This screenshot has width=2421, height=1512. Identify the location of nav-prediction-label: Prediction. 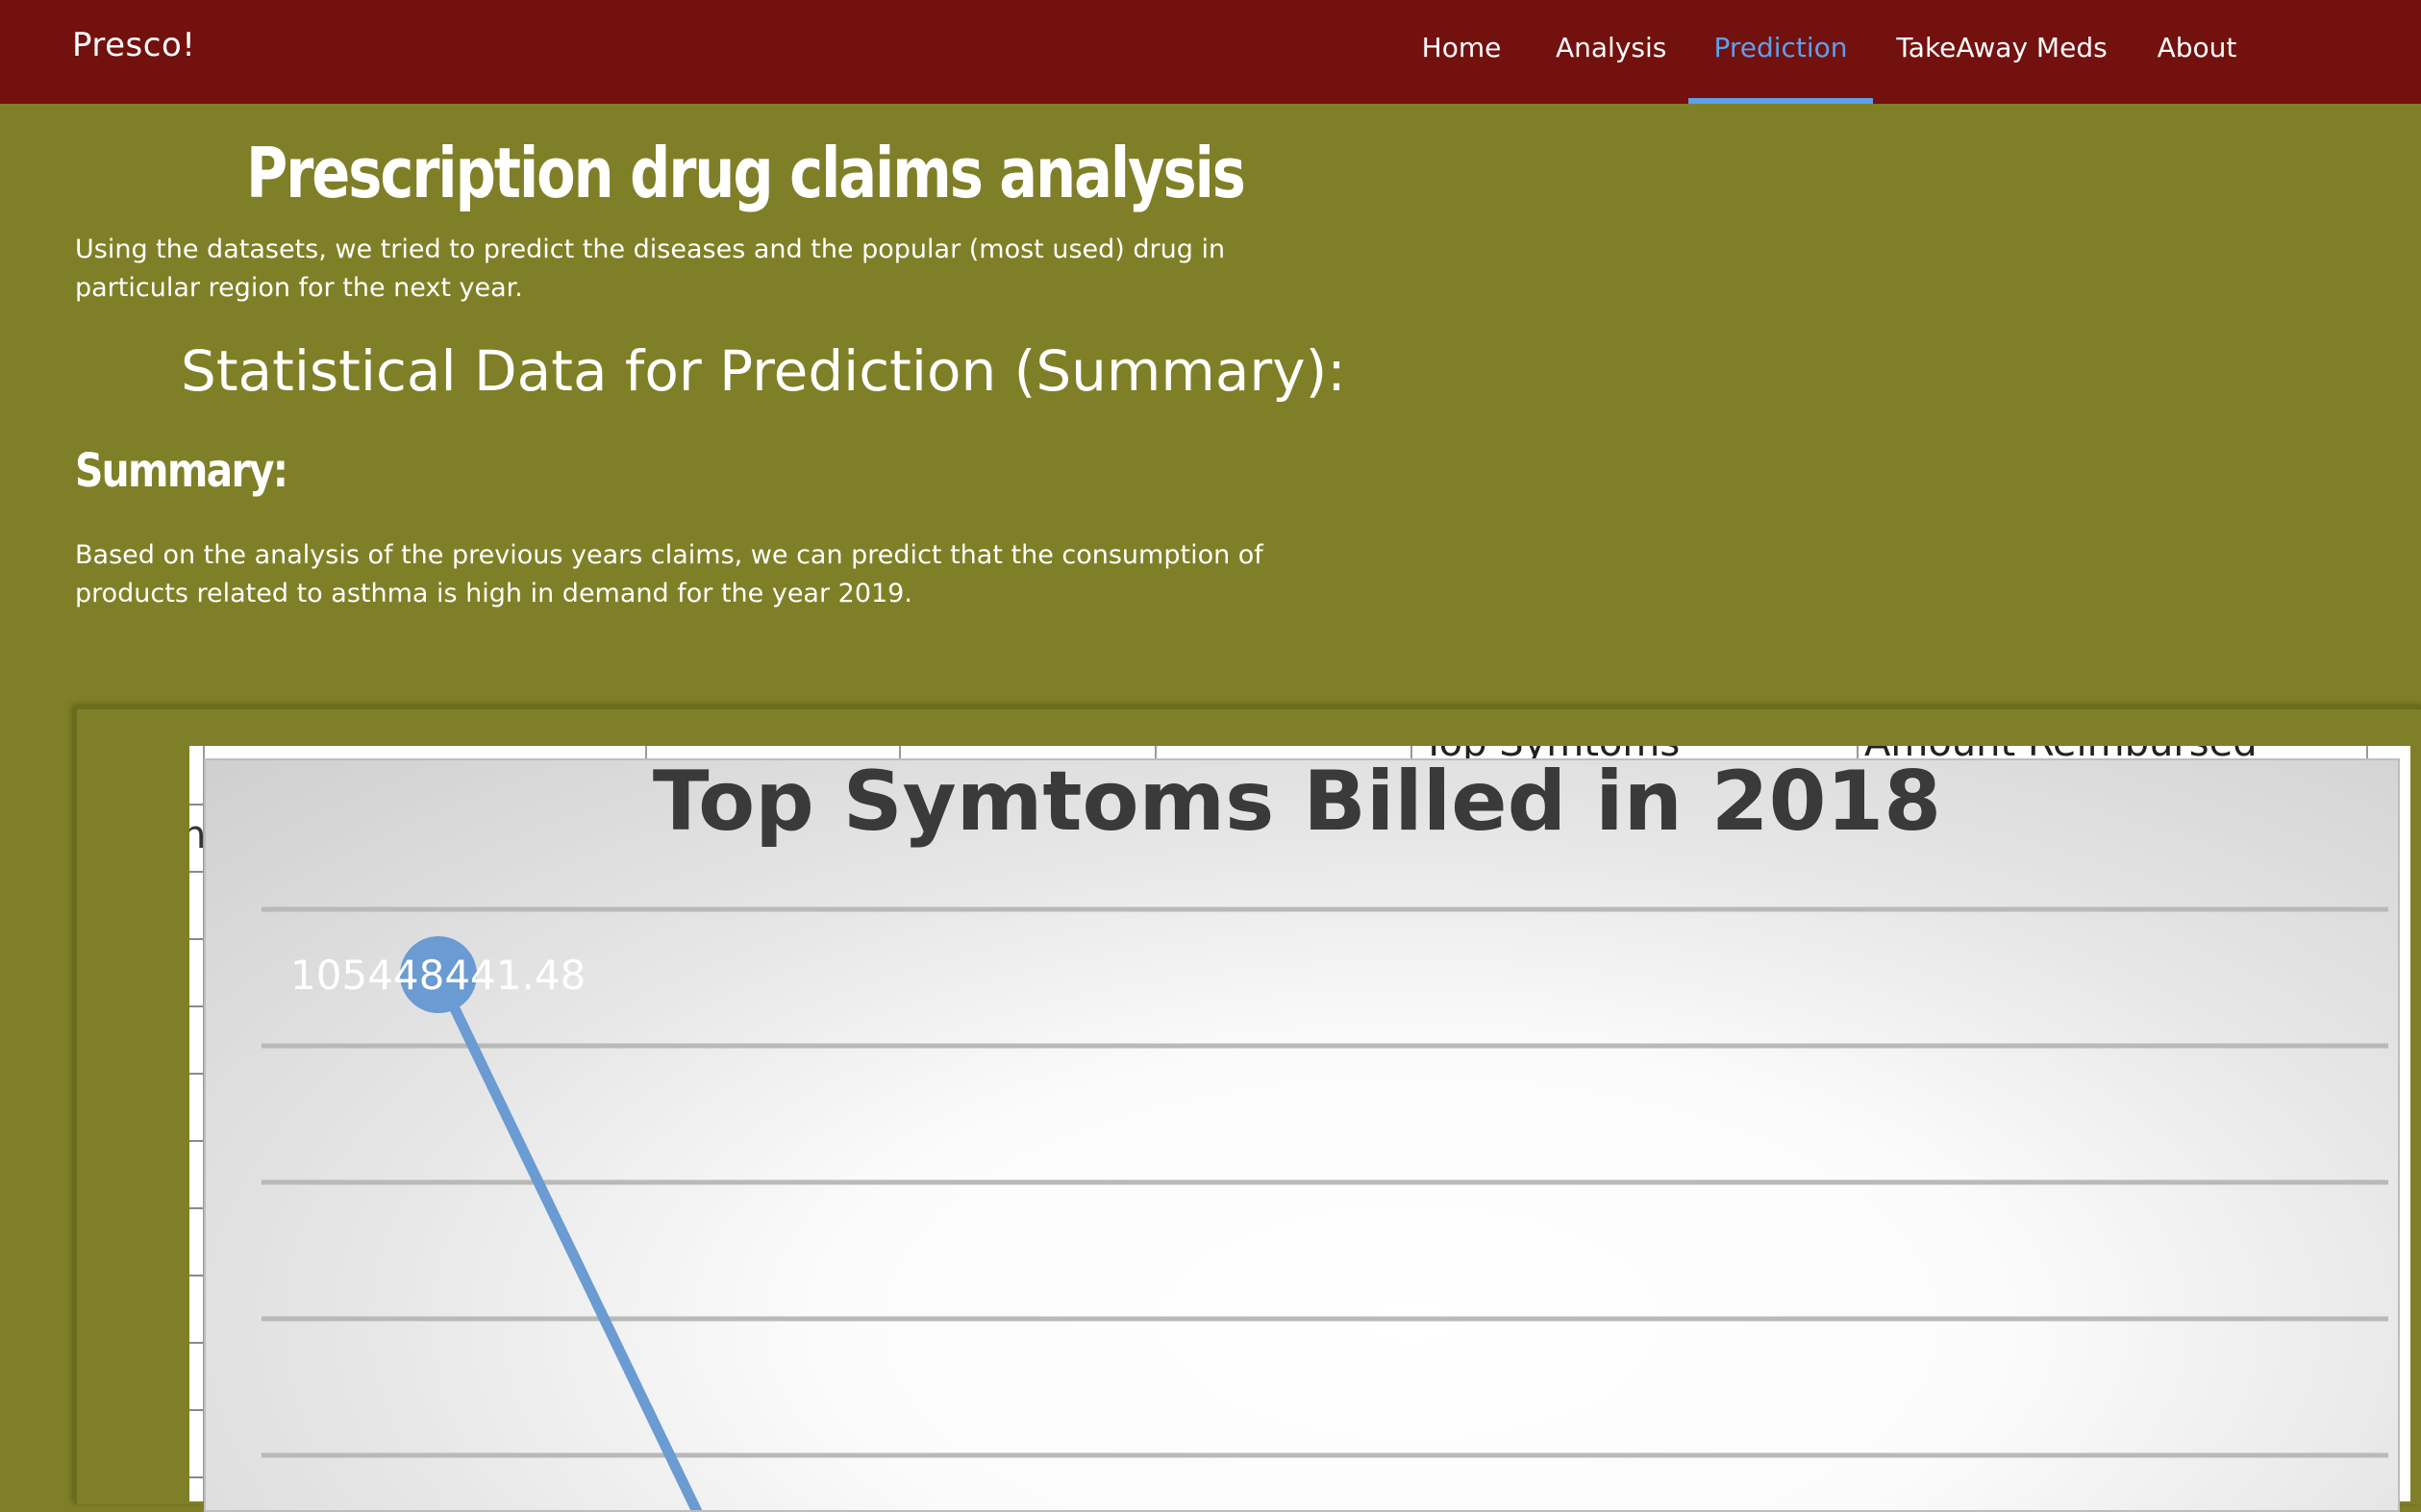
(1780, 47).